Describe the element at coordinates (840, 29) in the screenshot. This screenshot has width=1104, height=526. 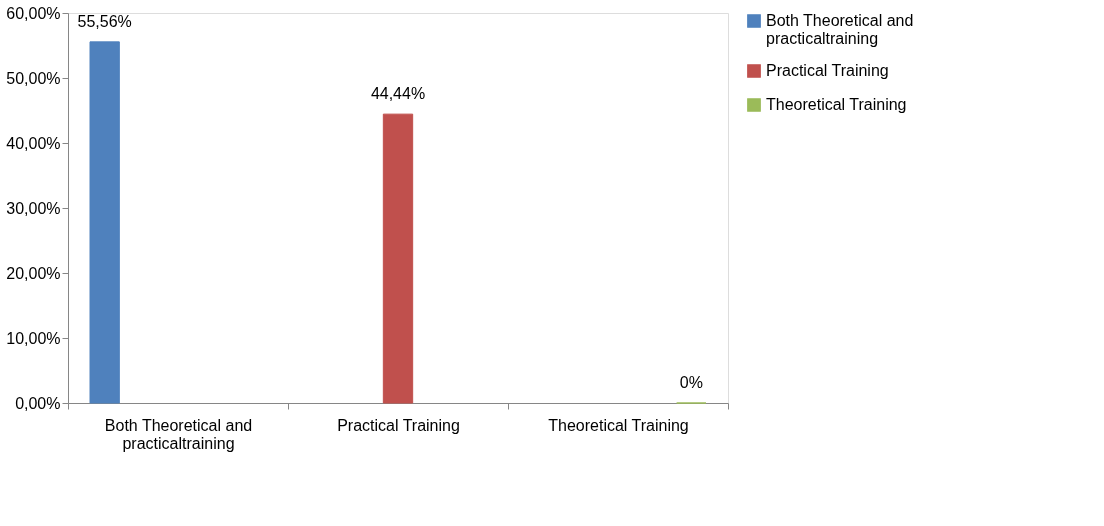
I see `legend-label: Both Theoretical and practicaltraining` at that location.